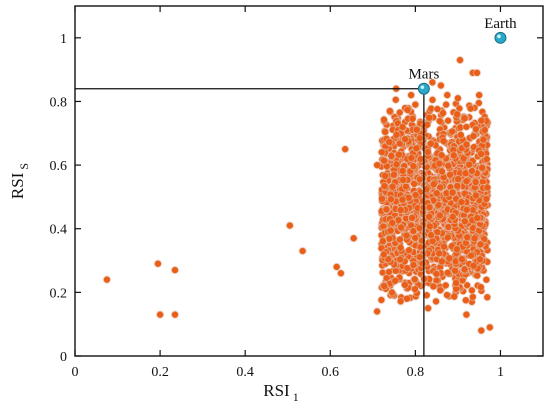  Describe the element at coordinates (500, 372) in the screenshot. I see `x-tick-label: 1` at that location.